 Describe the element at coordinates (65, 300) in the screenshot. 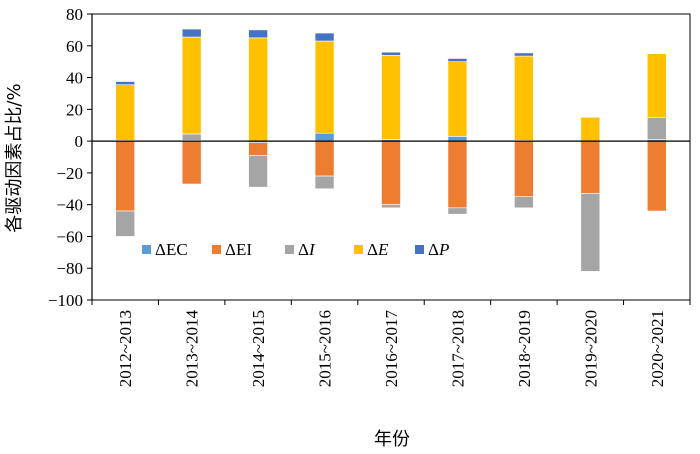

I see `y-tick-label: −100` at that location.